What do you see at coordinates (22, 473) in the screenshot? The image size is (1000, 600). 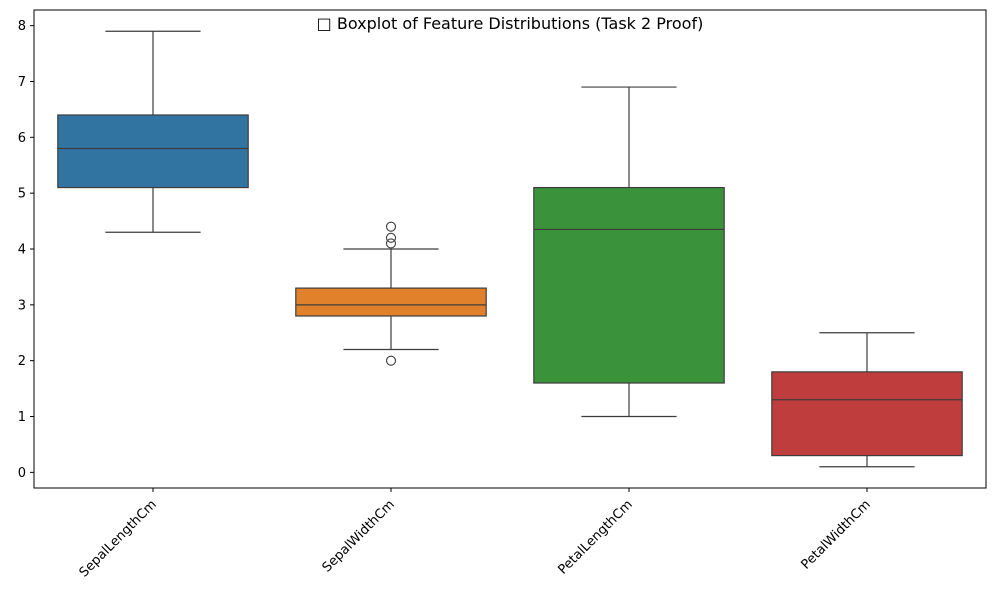 I see `y-tick-label-0: 0` at bounding box center [22, 473].